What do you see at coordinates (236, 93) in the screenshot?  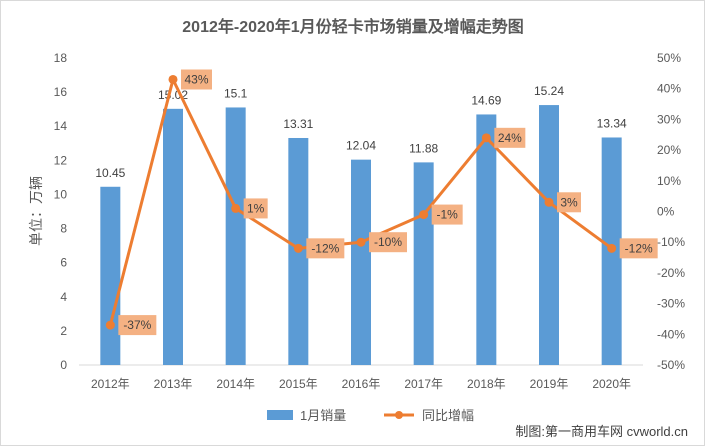 I see `bar-value-label: 15.1` at bounding box center [236, 93].